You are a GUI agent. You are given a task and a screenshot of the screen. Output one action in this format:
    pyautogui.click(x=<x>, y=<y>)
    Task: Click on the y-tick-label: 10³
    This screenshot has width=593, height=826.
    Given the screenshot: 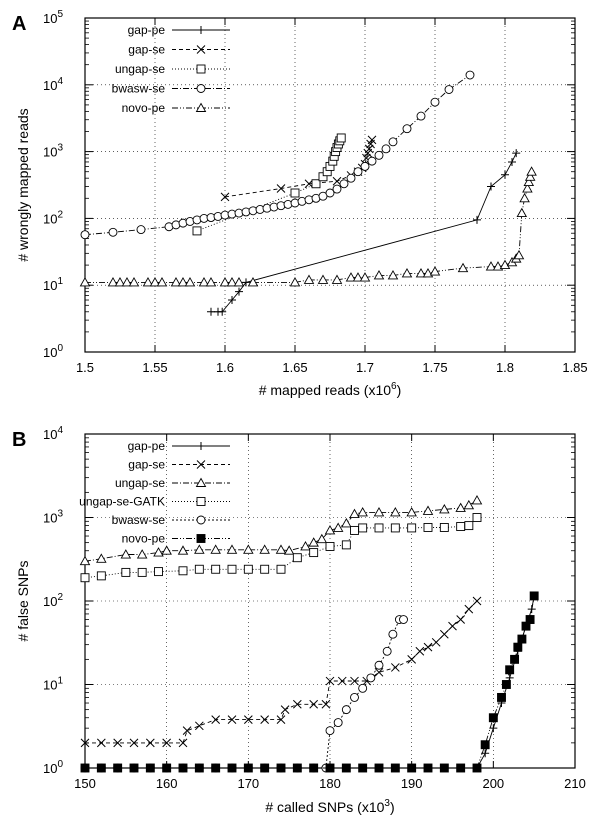 What is the action you would take?
    pyautogui.click(x=53, y=151)
    